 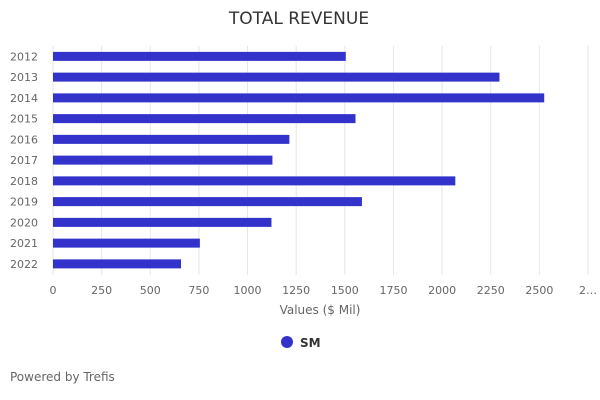 What do you see at coordinates (24, 139) in the screenshot?
I see `y-tick-label: 2016` at bounding box center [24, 139].